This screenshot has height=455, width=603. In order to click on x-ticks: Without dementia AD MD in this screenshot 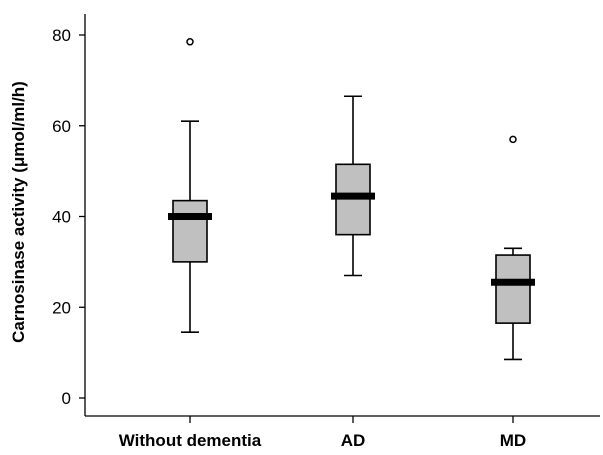, I will do `click(322, 433)`.